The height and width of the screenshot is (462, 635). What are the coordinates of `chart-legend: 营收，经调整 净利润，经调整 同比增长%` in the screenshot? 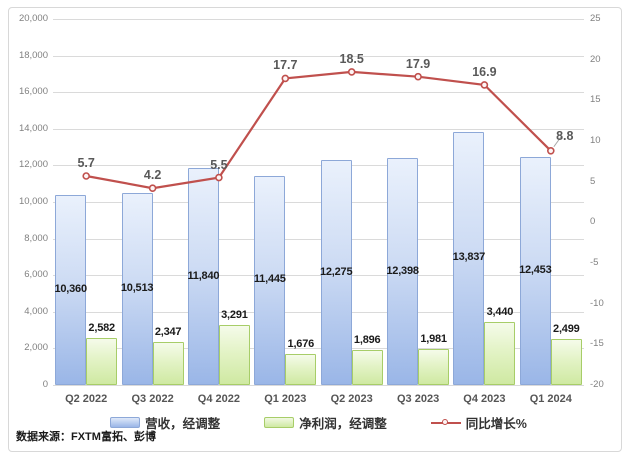 It's located at (318, 422).